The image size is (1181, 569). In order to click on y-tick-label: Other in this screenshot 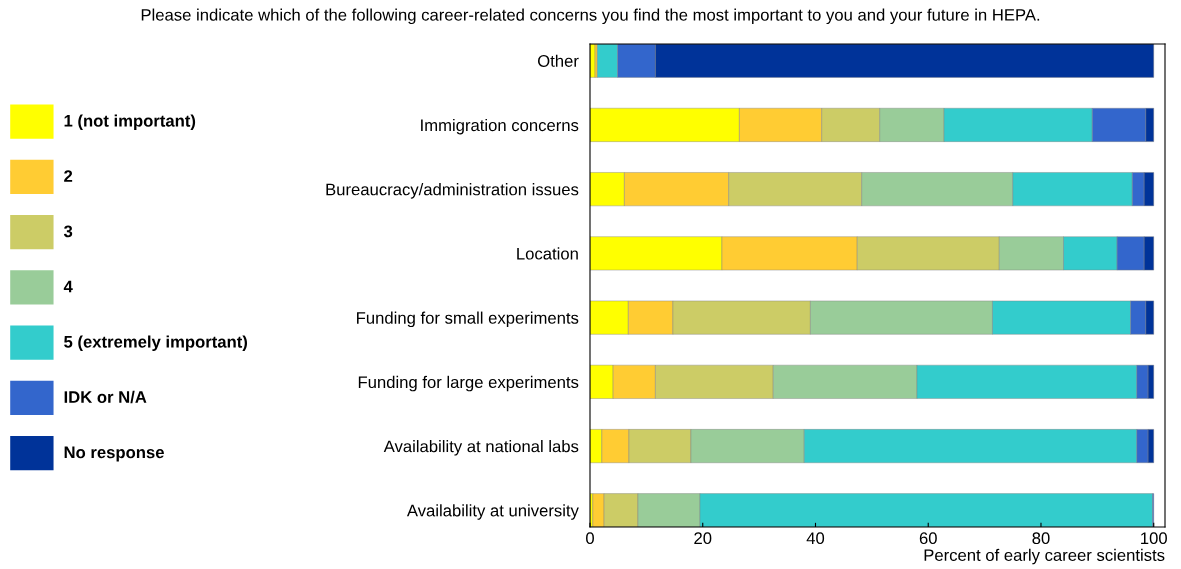, I will do `click(558, 60)`.